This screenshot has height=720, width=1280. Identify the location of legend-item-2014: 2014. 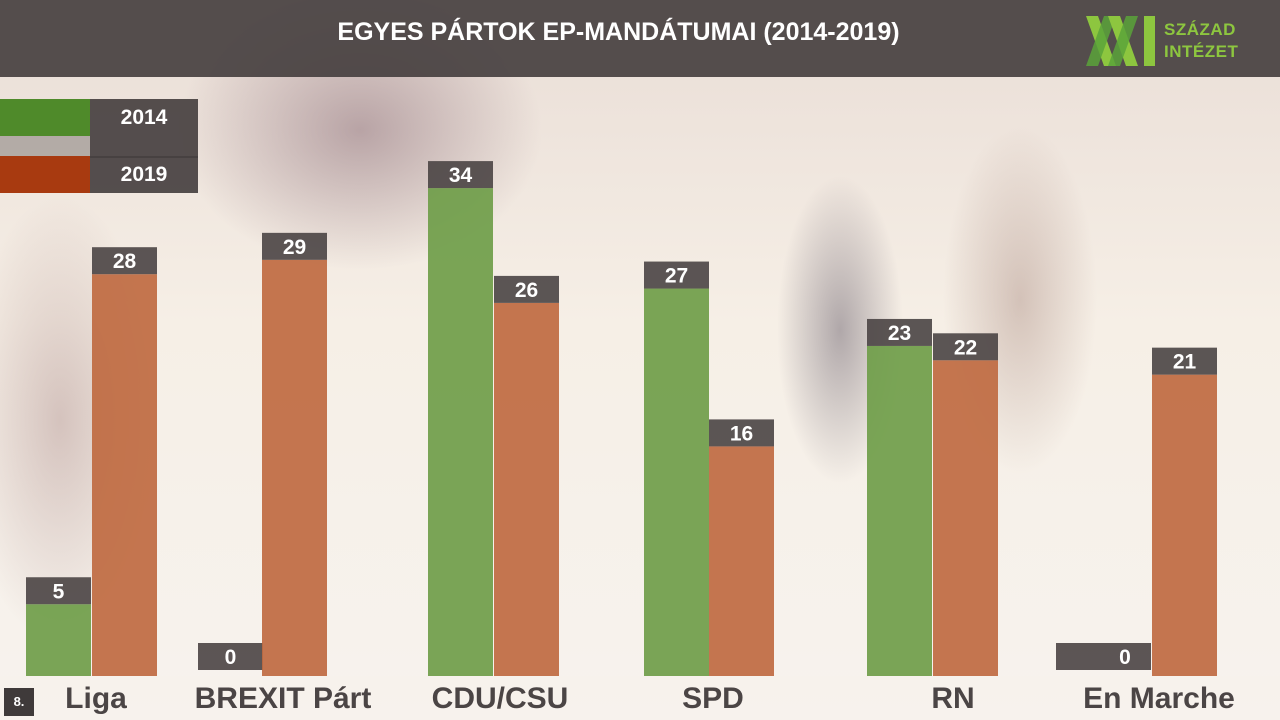
(99, 117).